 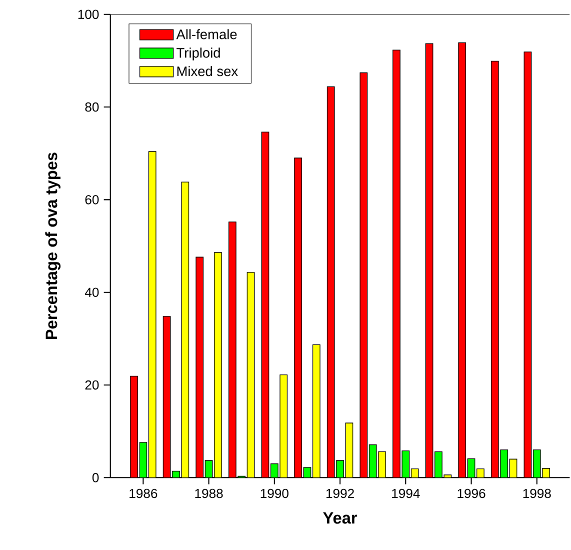 What do you see at coordinates (88, 15) in the screenshot?
I see `y-tick-label: 100` at bounding box center [88, 15].